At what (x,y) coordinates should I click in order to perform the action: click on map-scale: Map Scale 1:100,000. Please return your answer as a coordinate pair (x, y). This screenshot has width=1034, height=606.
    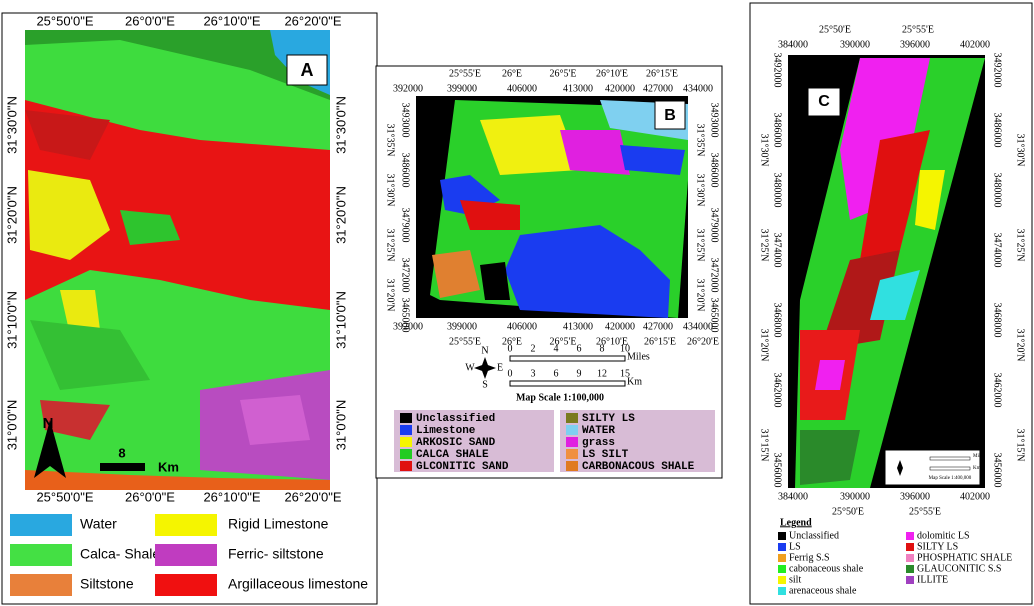
    Looking at the image, I should click on (560, 397).